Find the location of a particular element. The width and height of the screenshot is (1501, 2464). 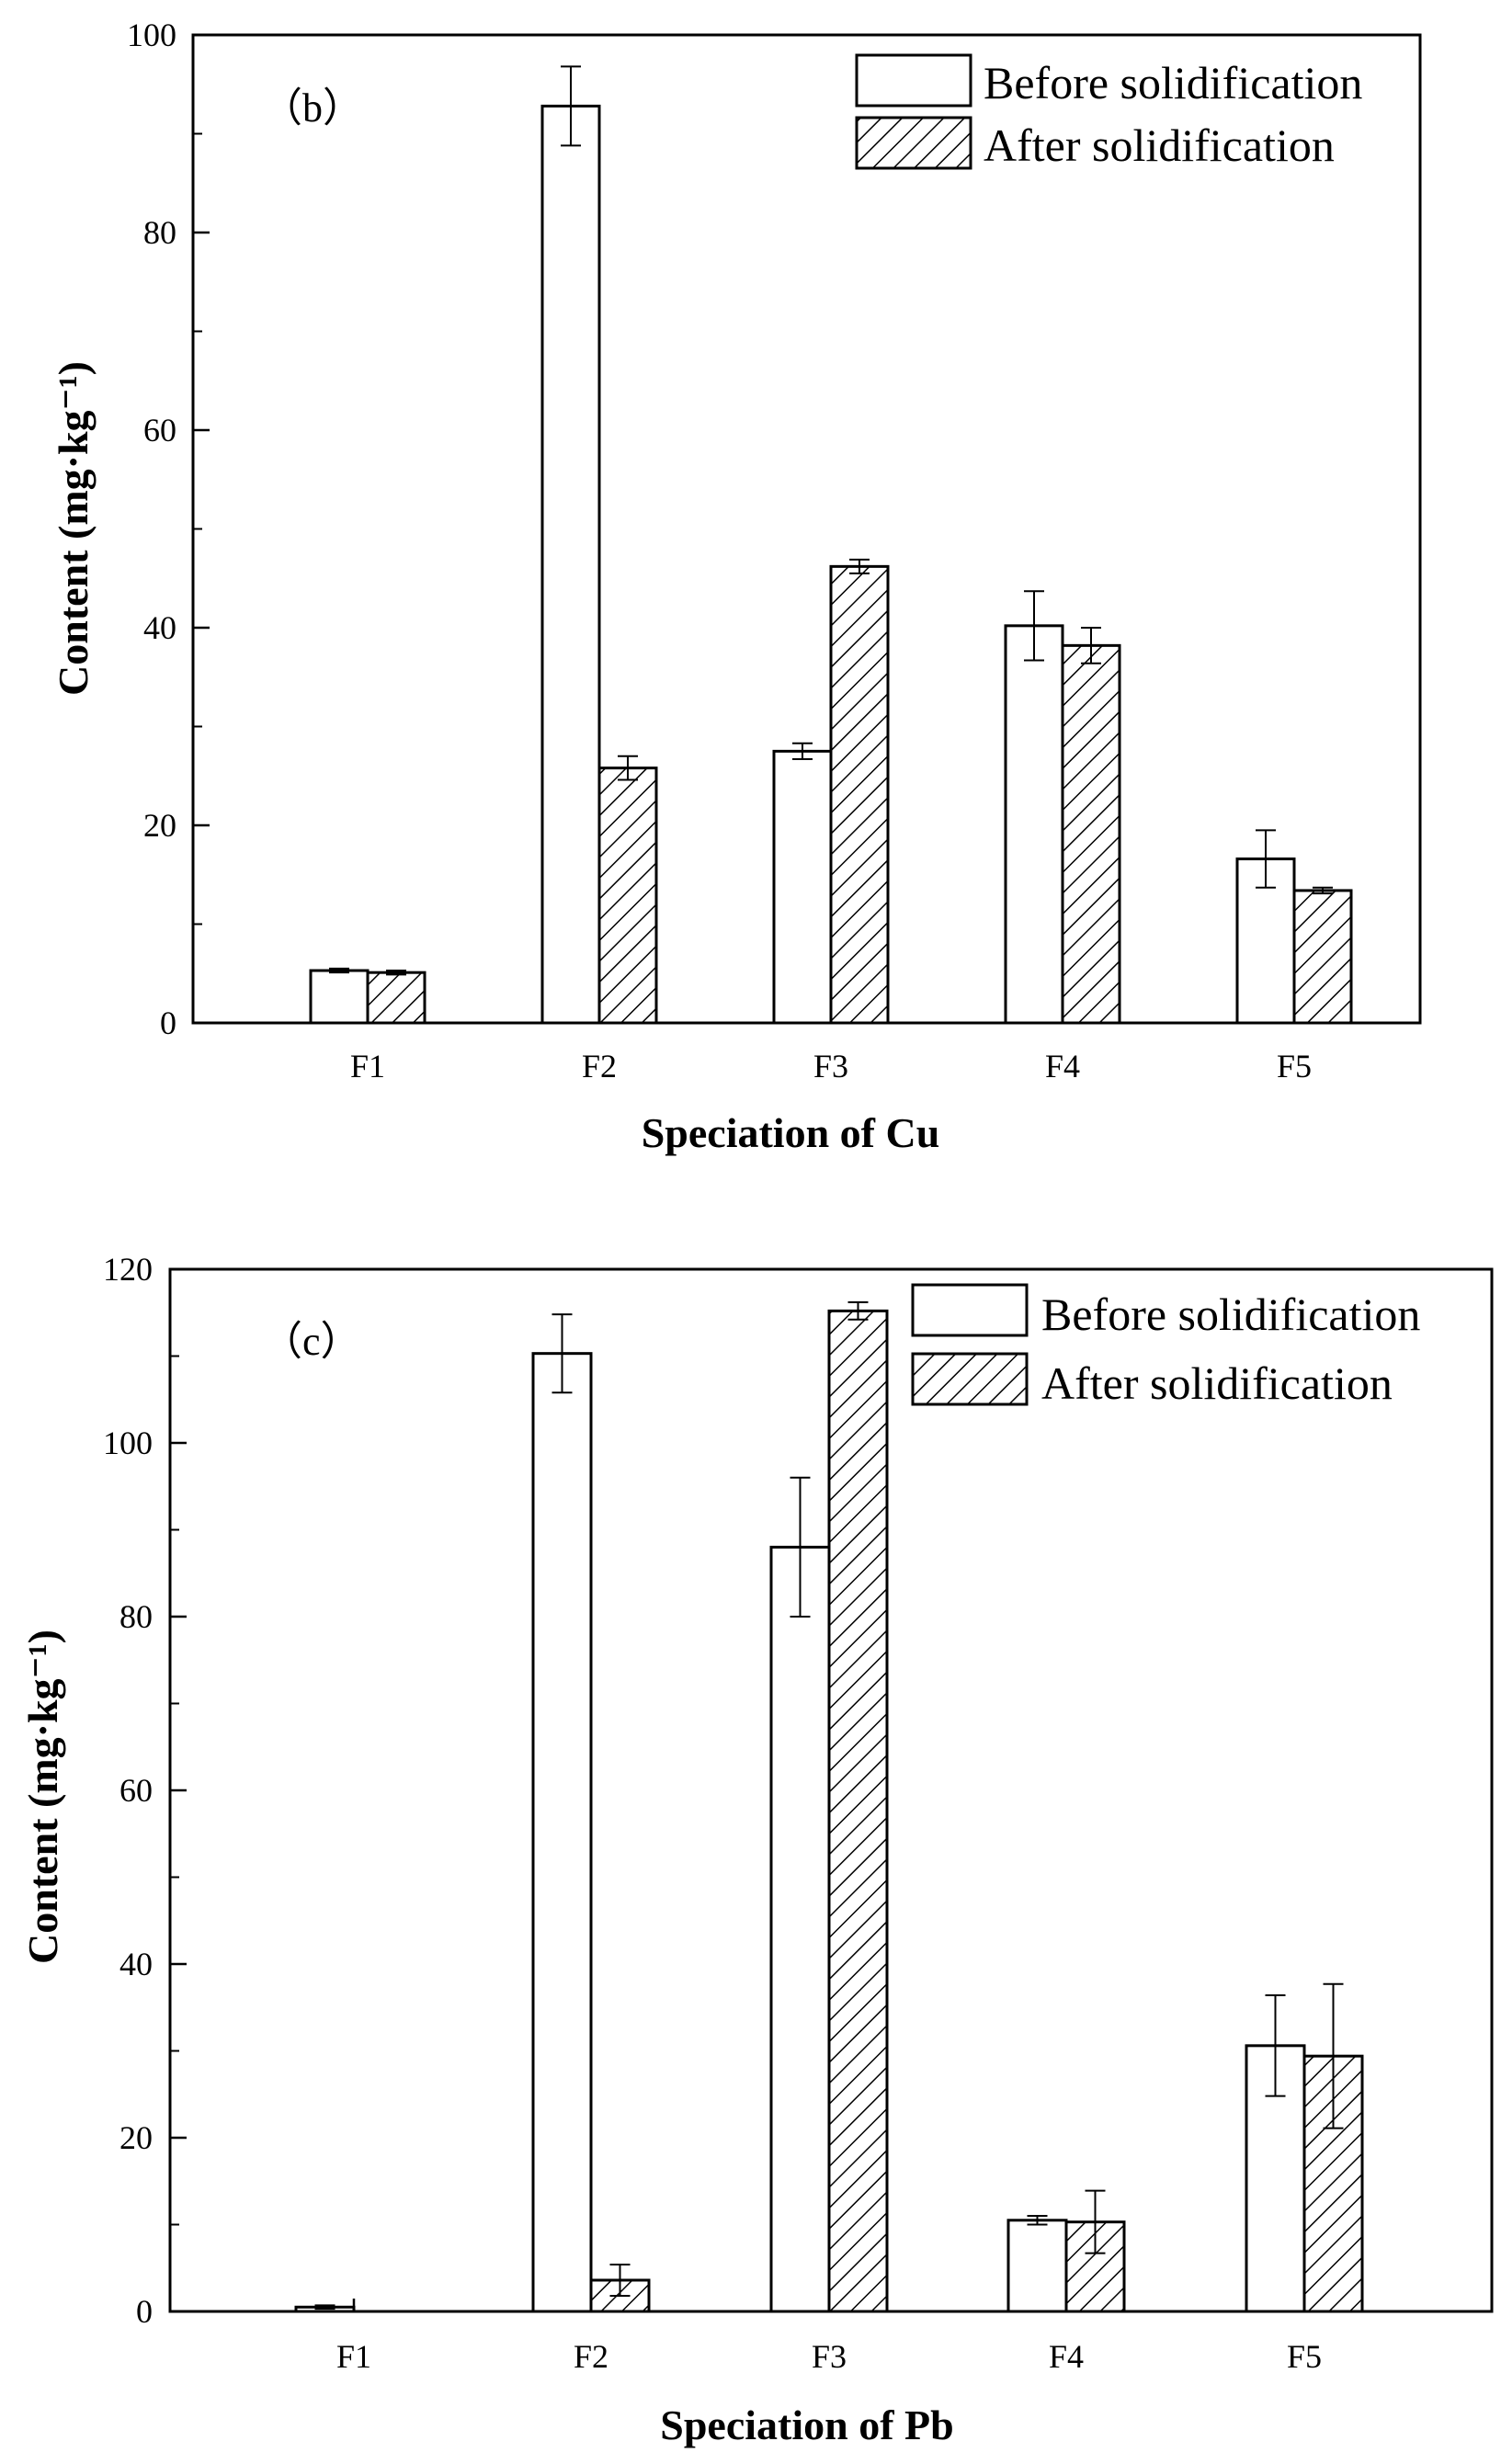

y-axis: 0 20 40 60 80 100 120 is located at coordinates (145, 1791).